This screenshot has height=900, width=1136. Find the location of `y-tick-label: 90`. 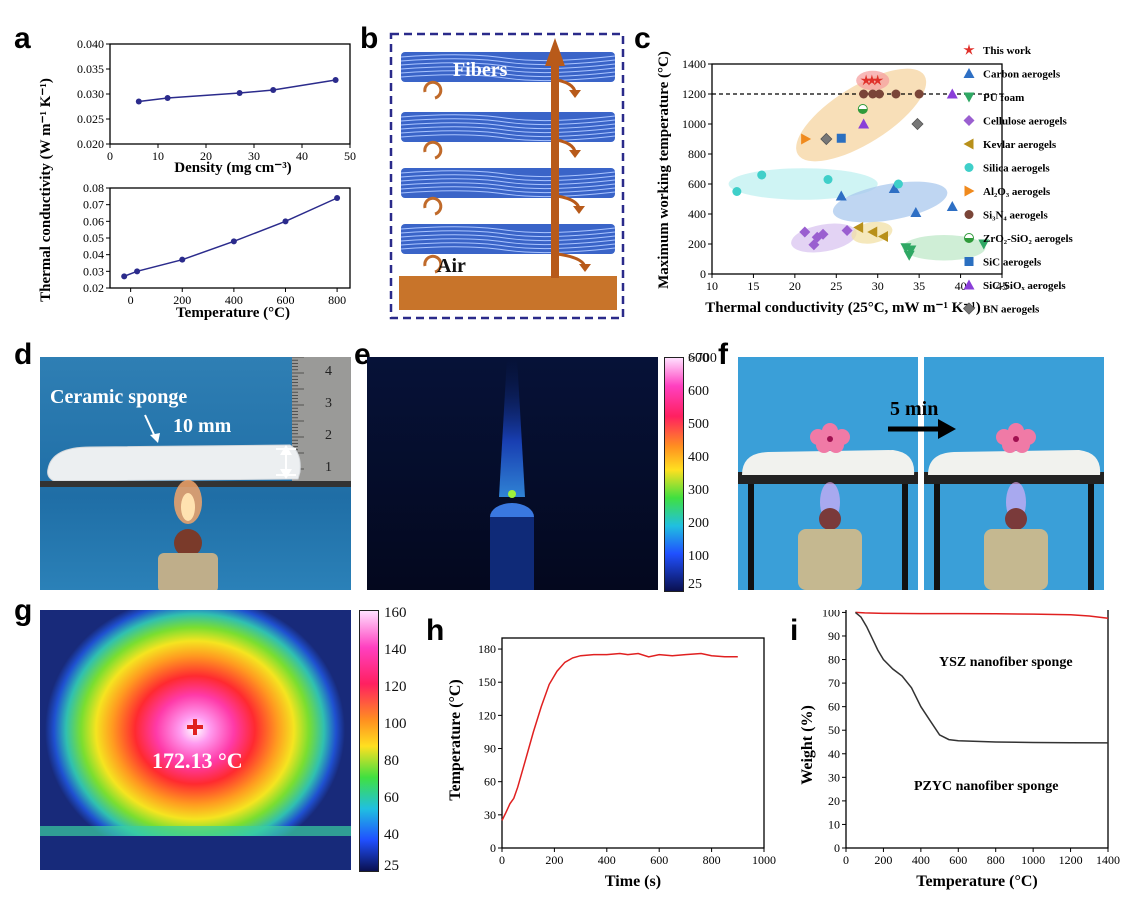

y-tick-label: 90 is located at coordinates (490, 749).